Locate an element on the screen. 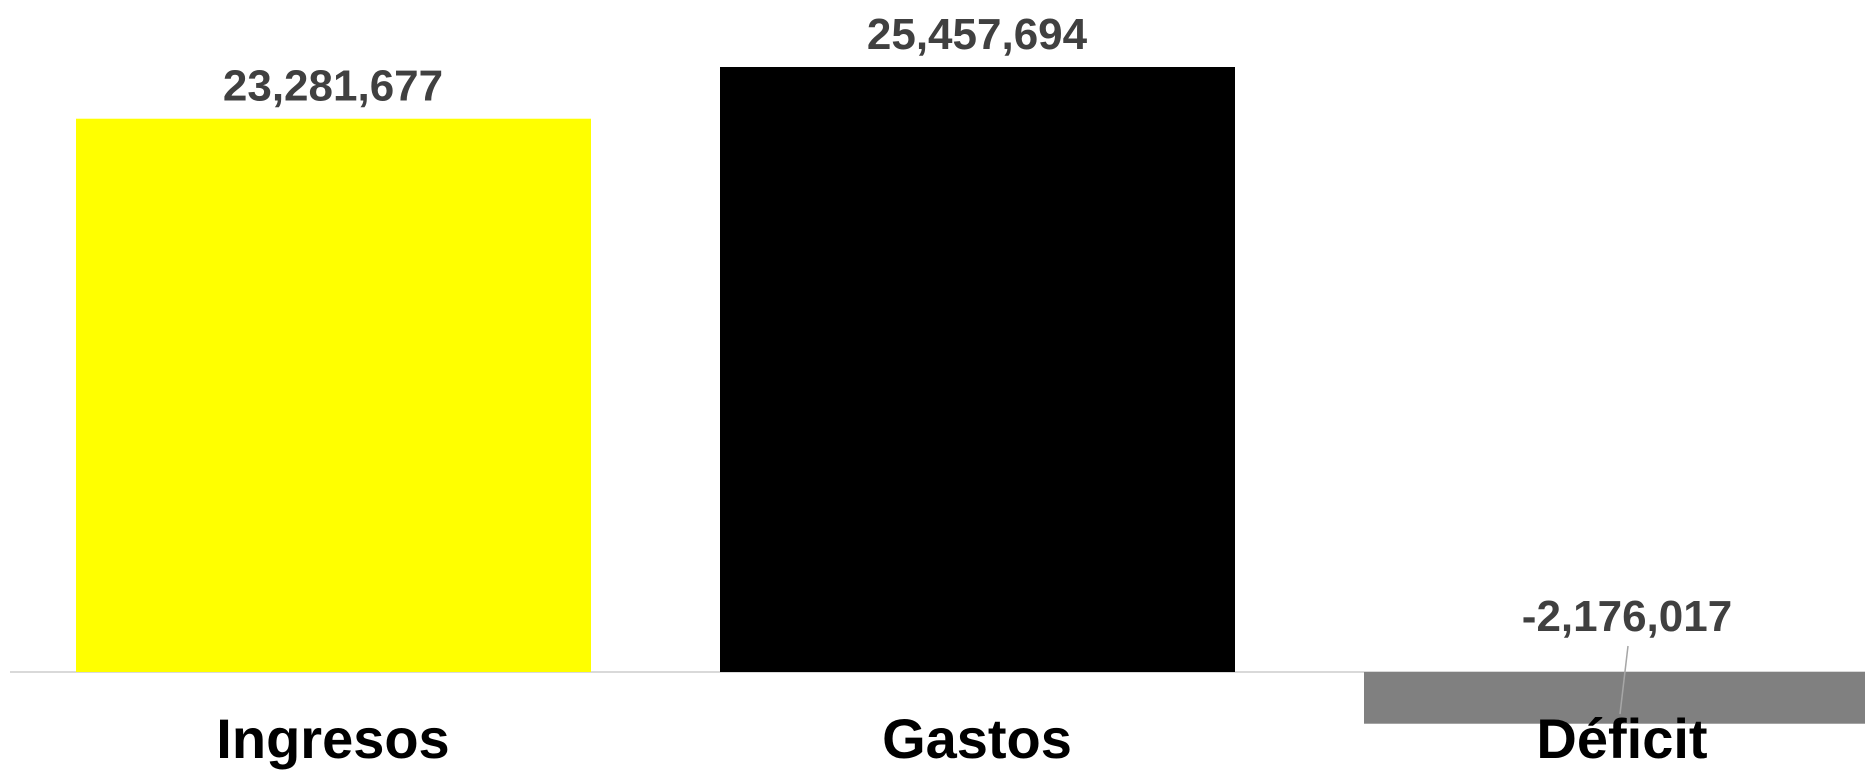 The image size is (1865, 770). category-label-deficit: Déficit is located at coordinates (1621, 738).